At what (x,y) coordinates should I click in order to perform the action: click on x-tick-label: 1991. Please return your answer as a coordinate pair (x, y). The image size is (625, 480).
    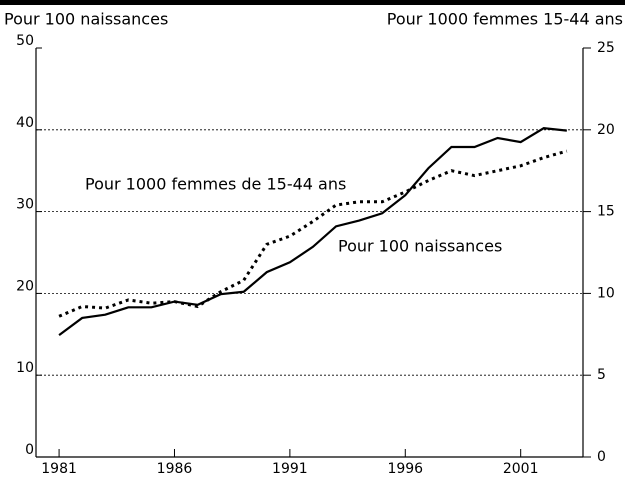
    Looking at the image, I should click on (290, 469).